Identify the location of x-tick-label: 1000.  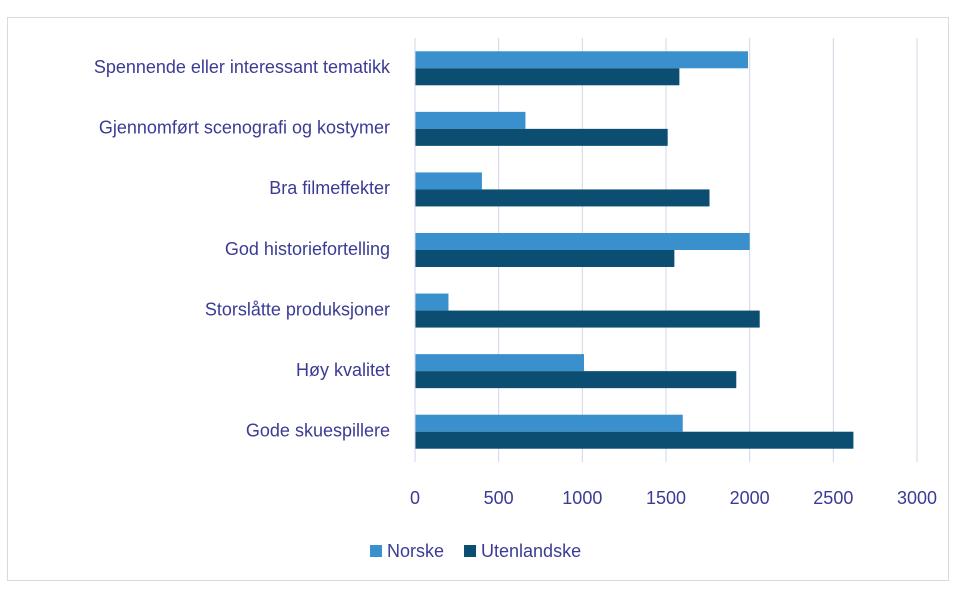
(582, 498).